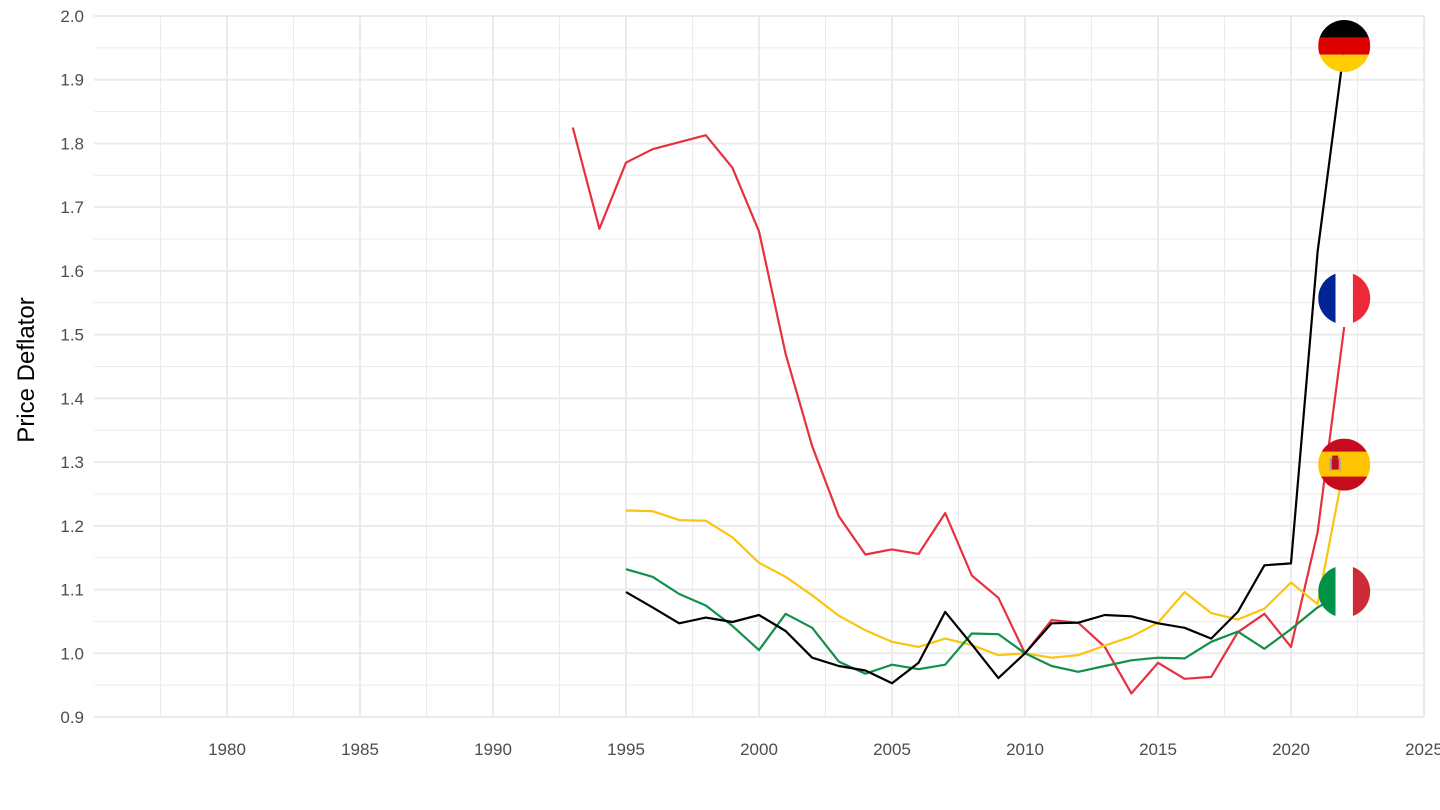 This screenshot has height=810, width=1440. Describe the element at coordinates (72, 526) in the screenshot. I see `y-tick-label: 1.2` at that location.